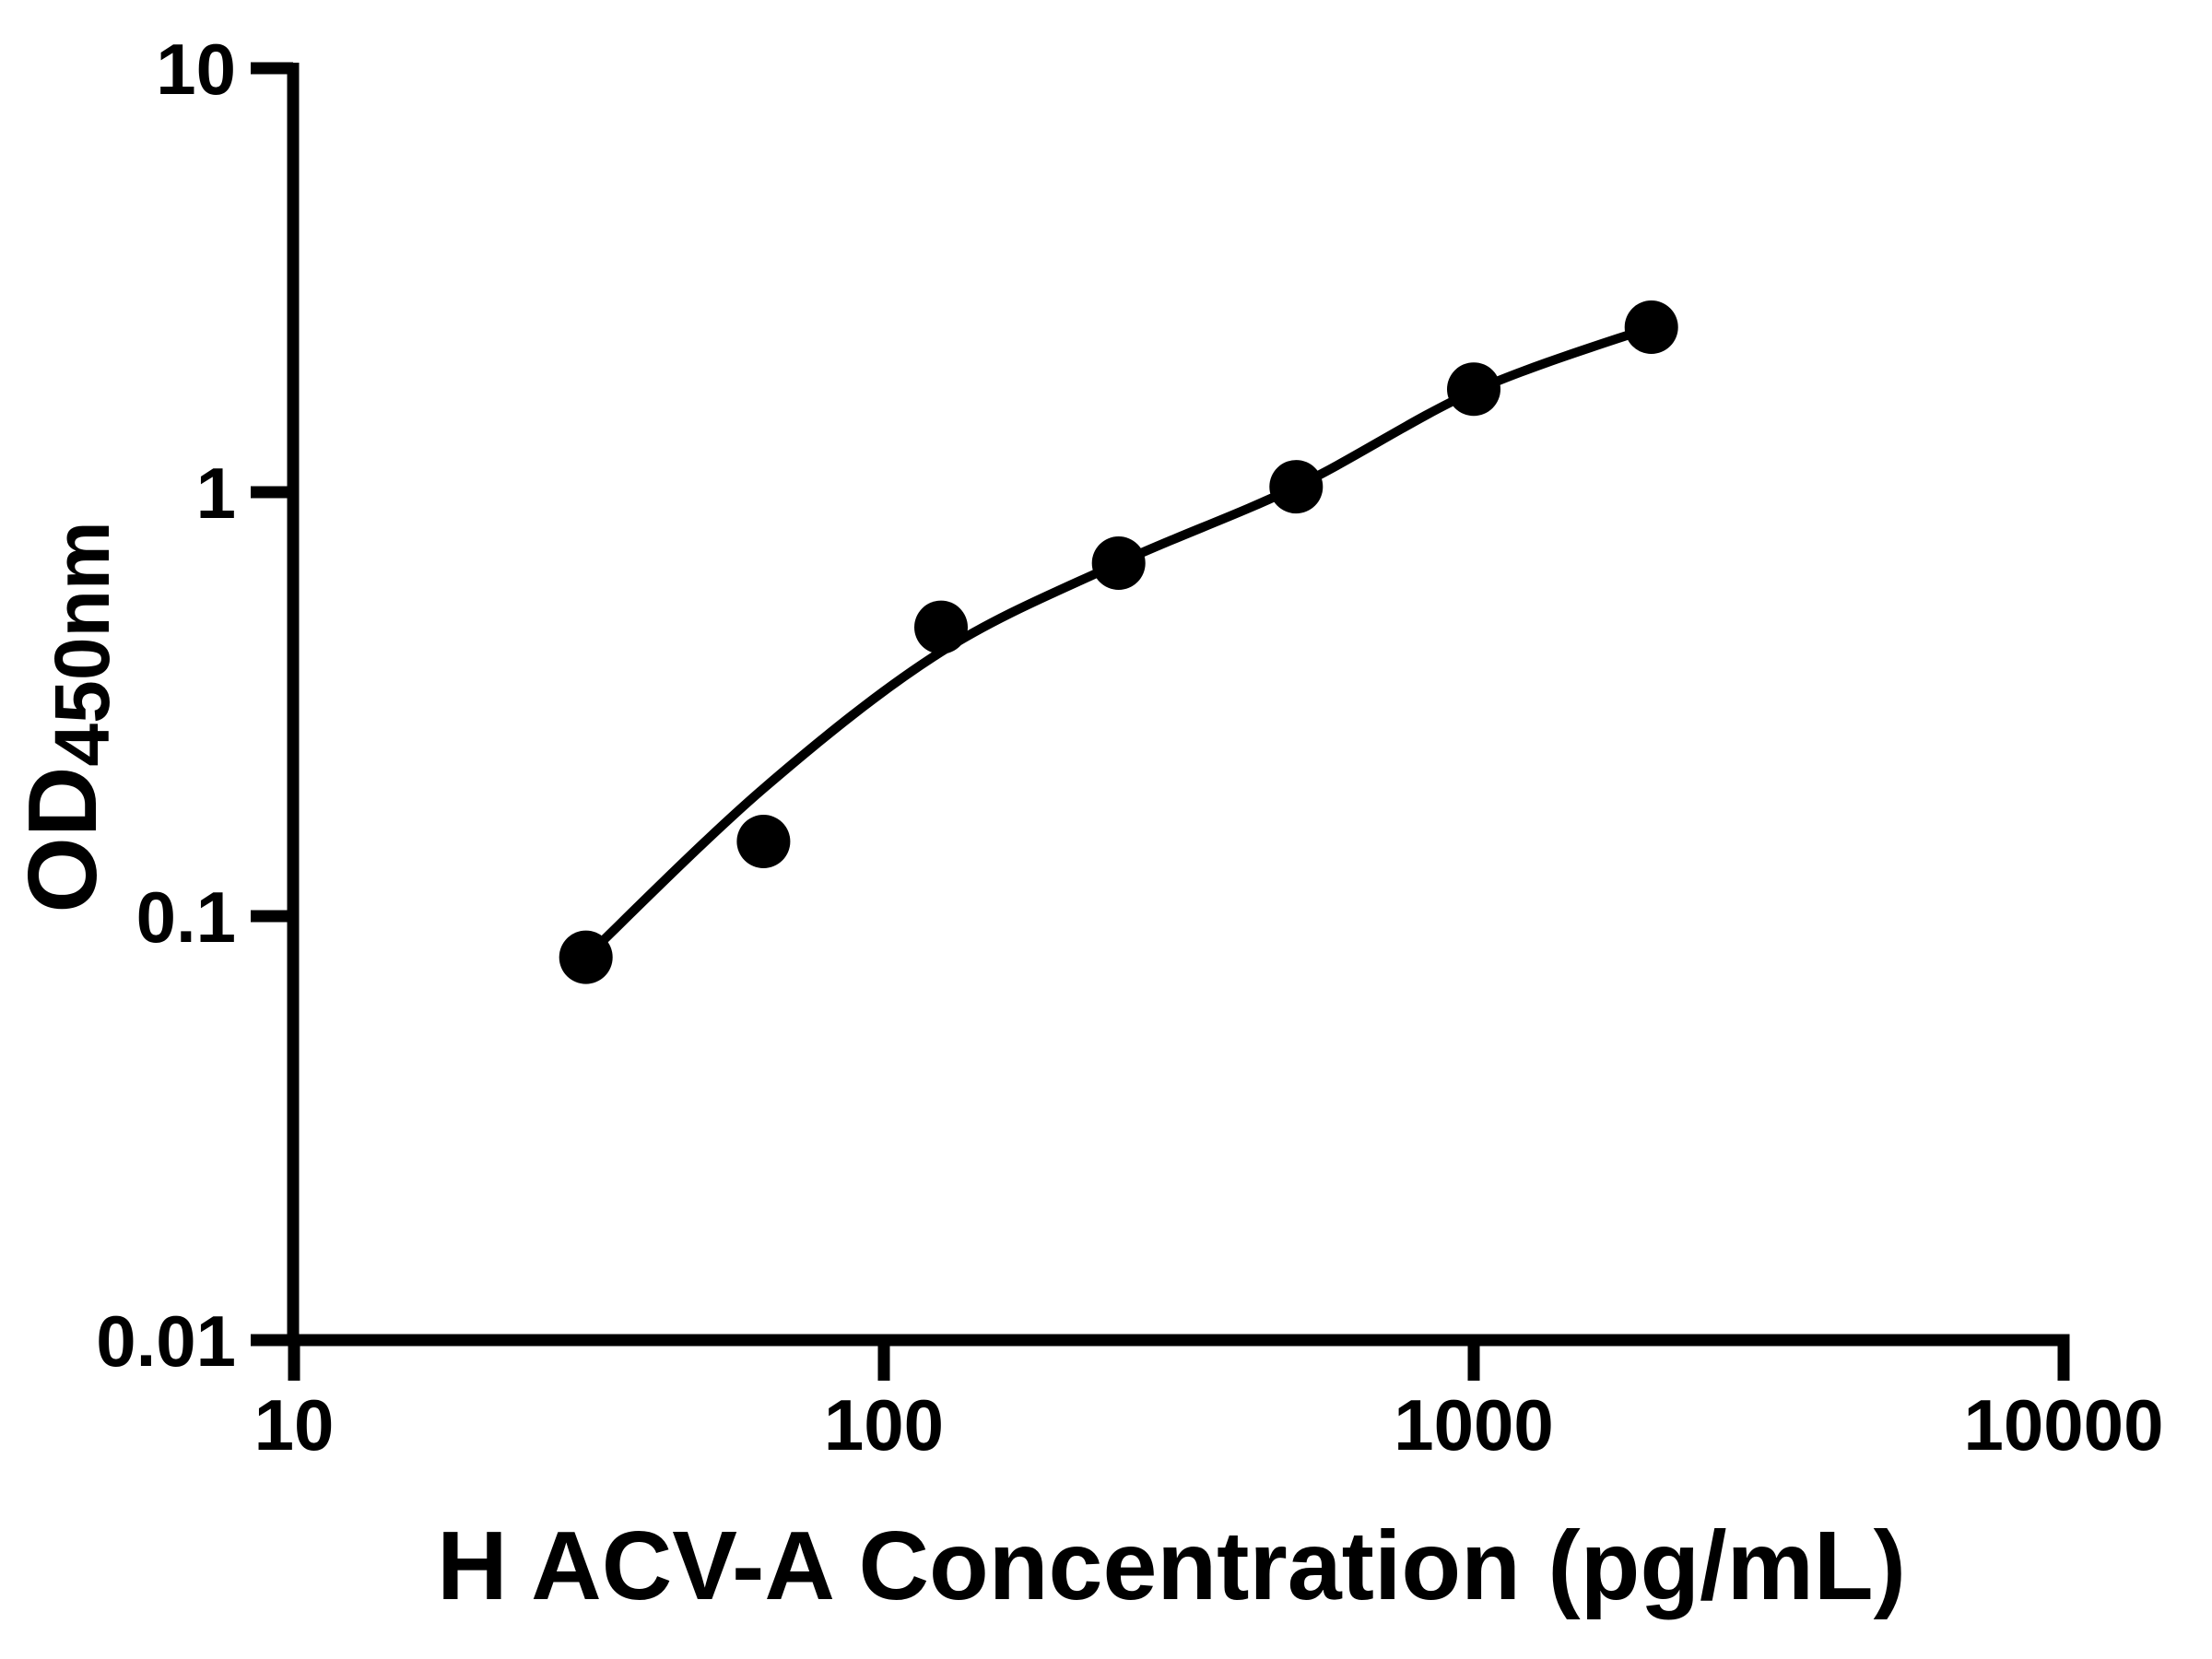 This screenshot has width=2212, height=1659. Describe the element at coordinates (294, 1424) in the screenshot. I see `x-tick-label: 10` at that location.